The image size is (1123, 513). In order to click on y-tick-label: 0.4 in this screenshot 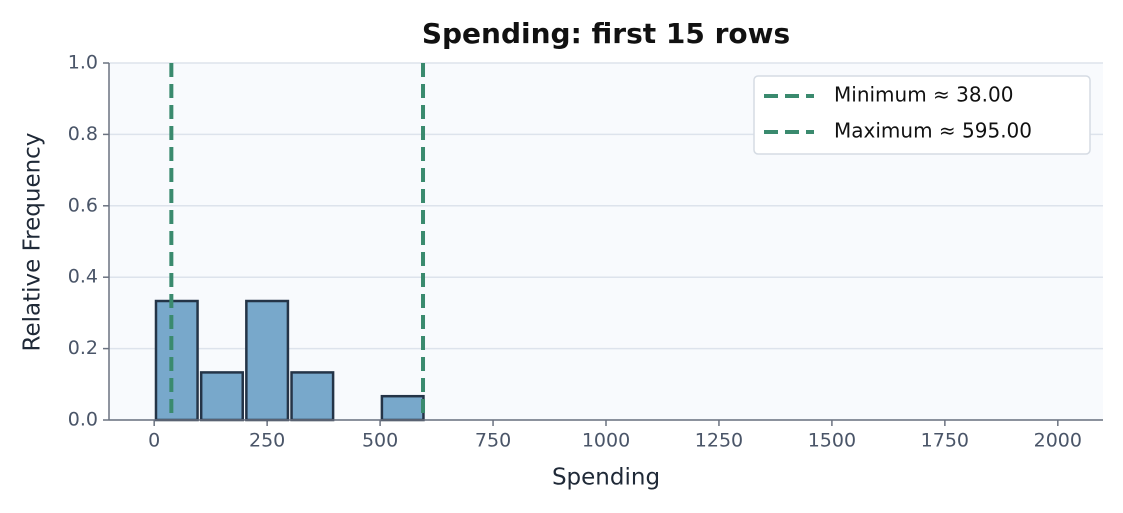, I will do `click(83, 277)`.